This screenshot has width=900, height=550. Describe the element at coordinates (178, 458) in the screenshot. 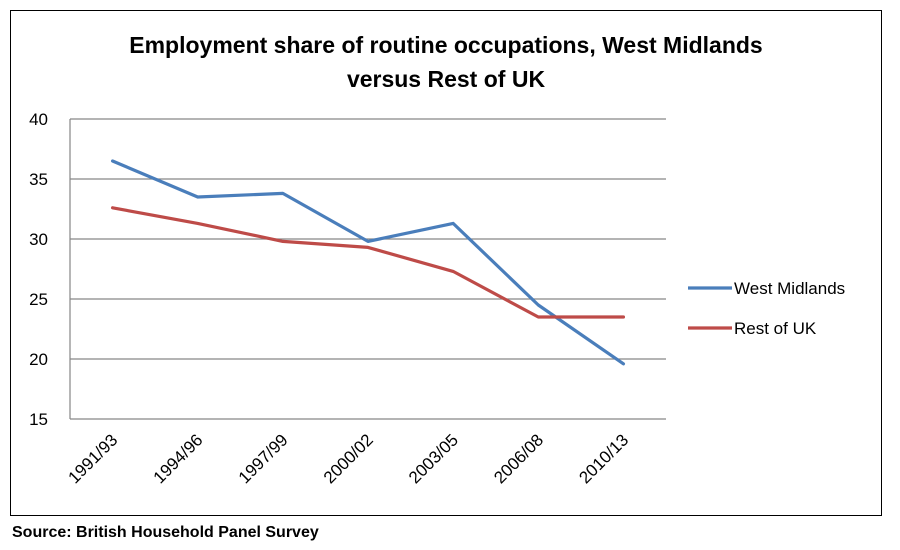

I see `x-tick-label: 1994/96` at that location.